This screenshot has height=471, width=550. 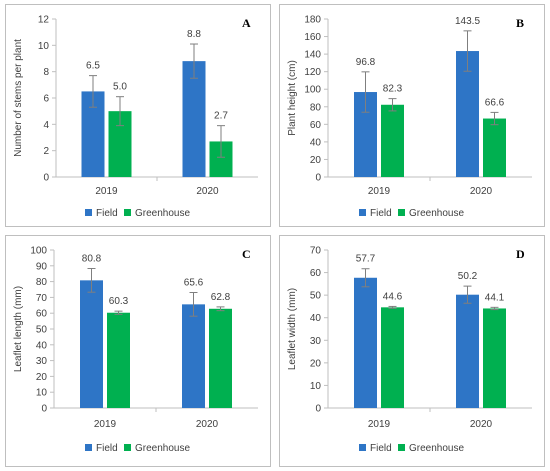 What do you see at coordinates (194, 34) in the screenshot?
I see `data-label: 8.8` at bounding box center [194, 34].